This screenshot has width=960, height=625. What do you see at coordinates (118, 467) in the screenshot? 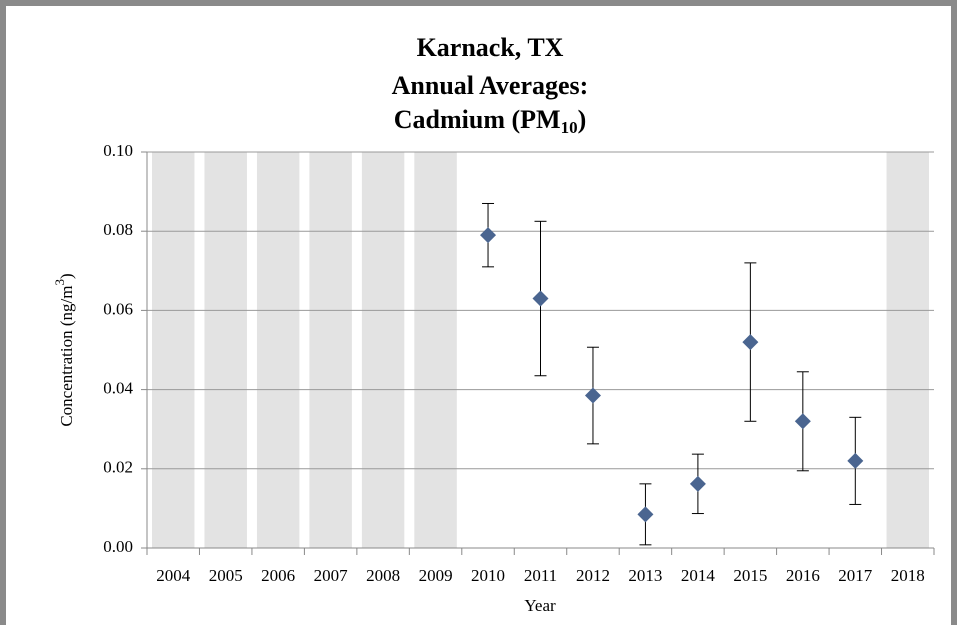
I see `y-tick-label: 0.02` at bounding box center [118, 467].